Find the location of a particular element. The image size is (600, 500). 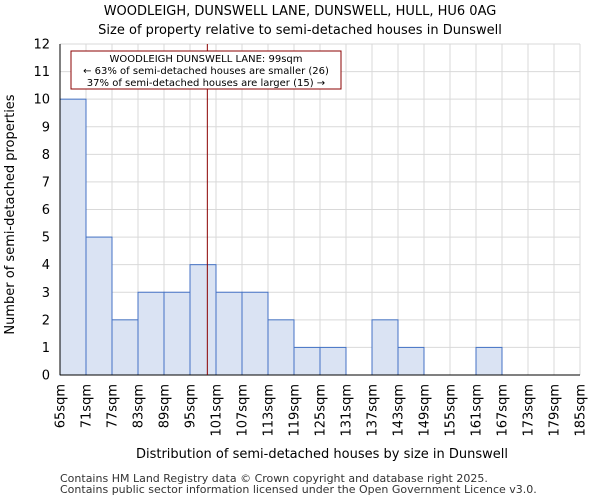

x-tick-label-89sqm: 89sqm is located at coordinates (165, 406).